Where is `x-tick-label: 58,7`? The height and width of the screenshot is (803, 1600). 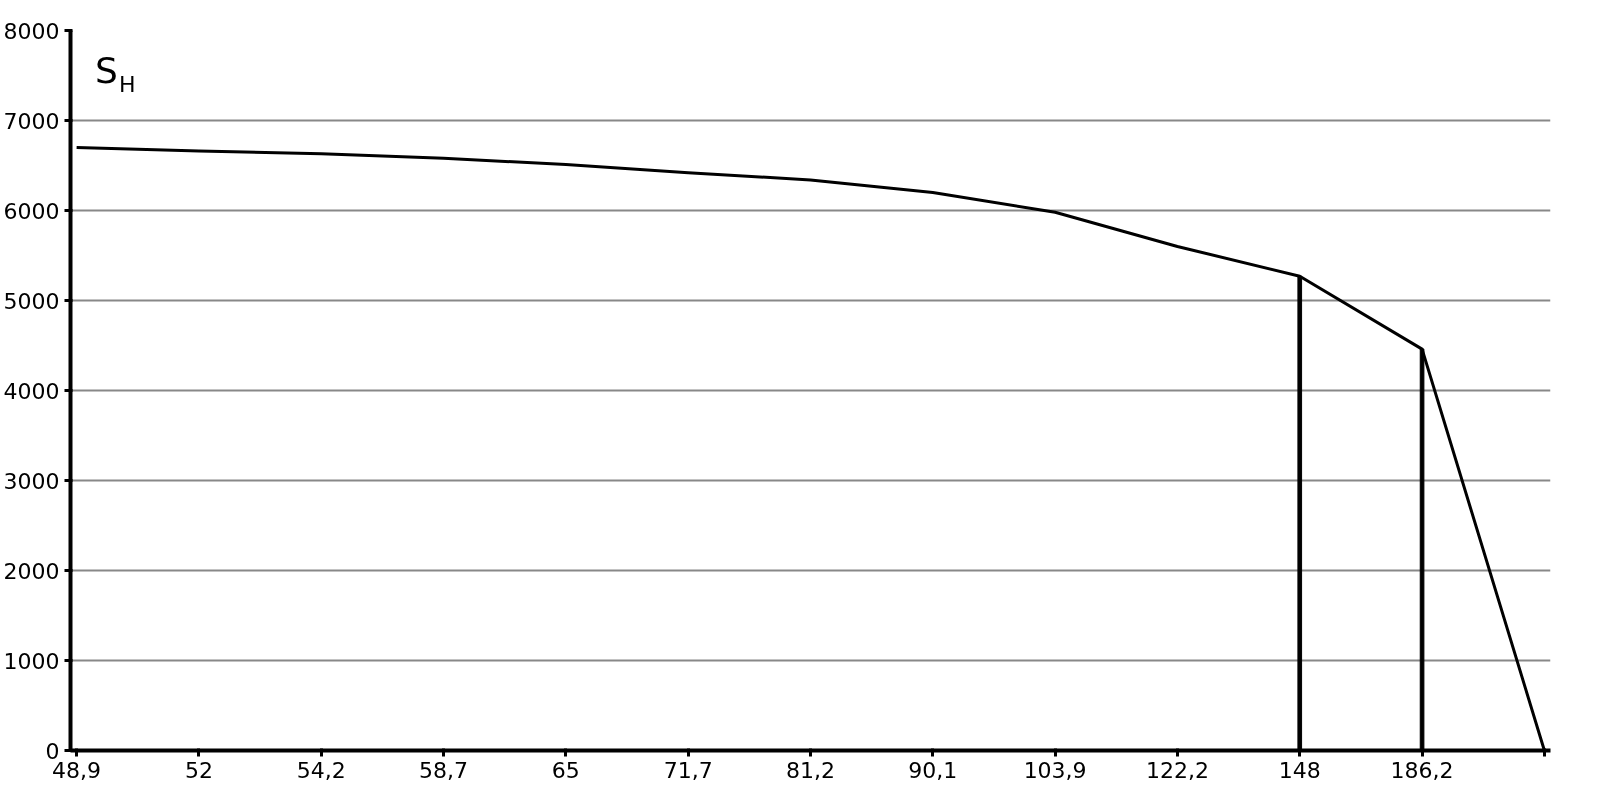
x-tick-label: 58,7 is located at coordinates (444, 770).